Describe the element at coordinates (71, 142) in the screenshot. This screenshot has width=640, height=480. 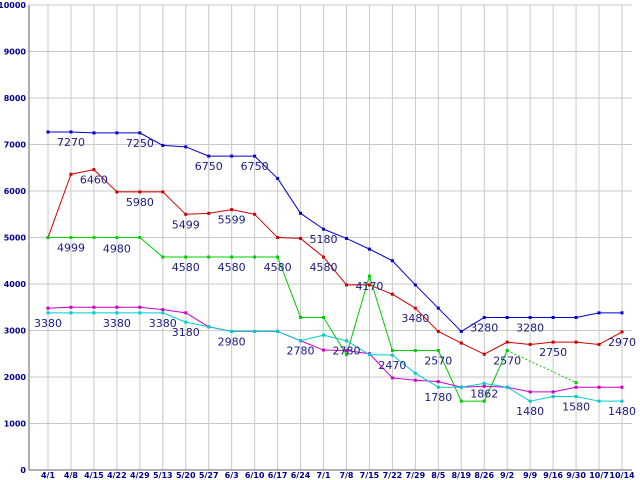
I see `data-label: 7270` at that location.